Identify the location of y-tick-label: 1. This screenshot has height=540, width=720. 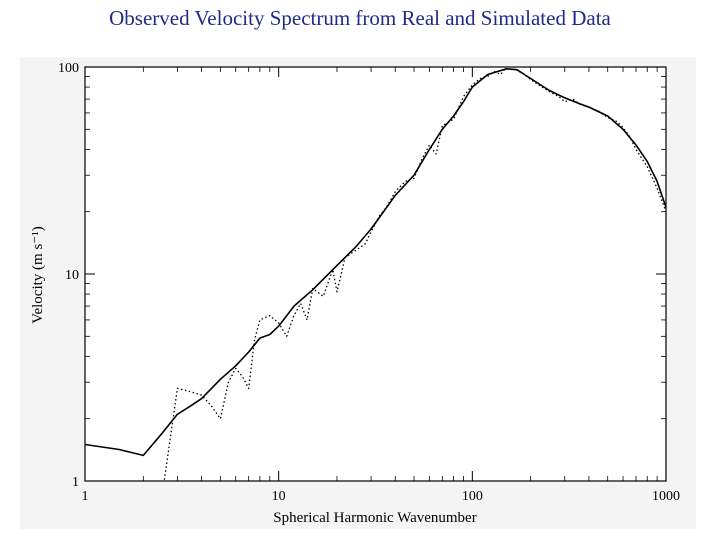
(75, 482).